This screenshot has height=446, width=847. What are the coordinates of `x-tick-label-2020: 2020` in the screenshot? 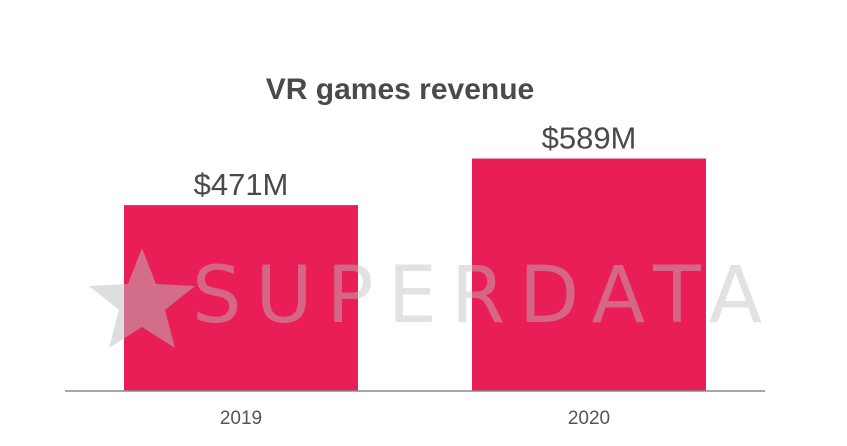 It's located at (589, 418).